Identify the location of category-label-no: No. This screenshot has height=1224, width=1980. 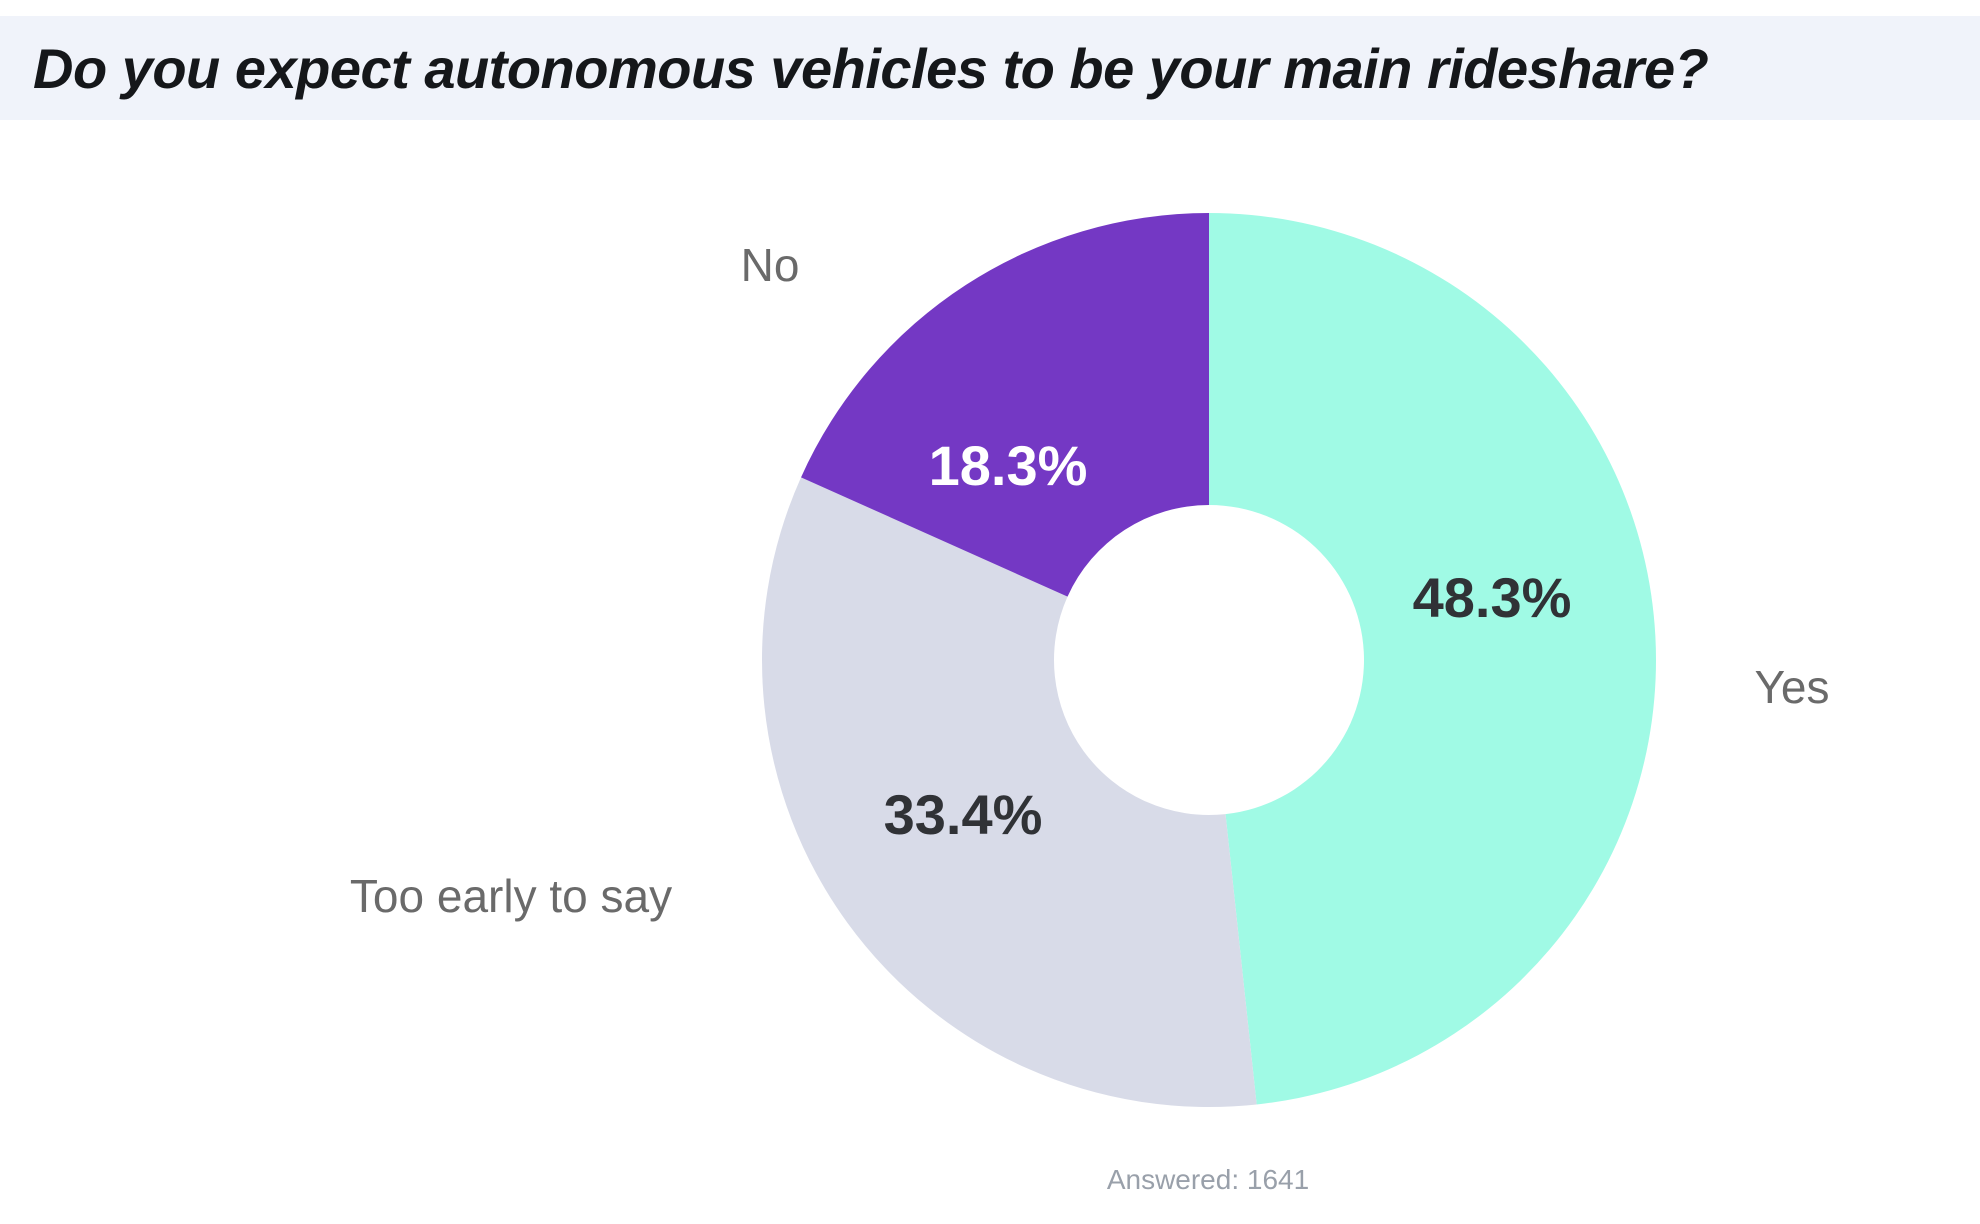
(770, 265).